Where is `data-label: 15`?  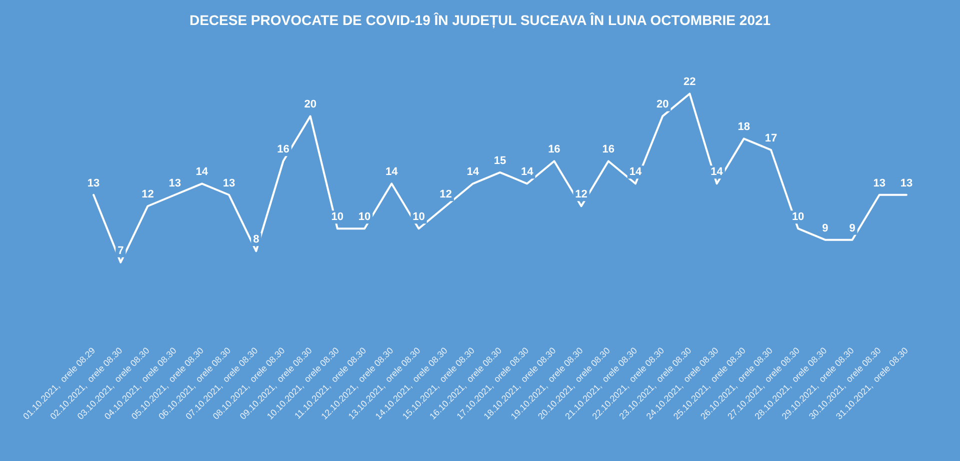
data-label: 15 is located at coordinates (500, 160).